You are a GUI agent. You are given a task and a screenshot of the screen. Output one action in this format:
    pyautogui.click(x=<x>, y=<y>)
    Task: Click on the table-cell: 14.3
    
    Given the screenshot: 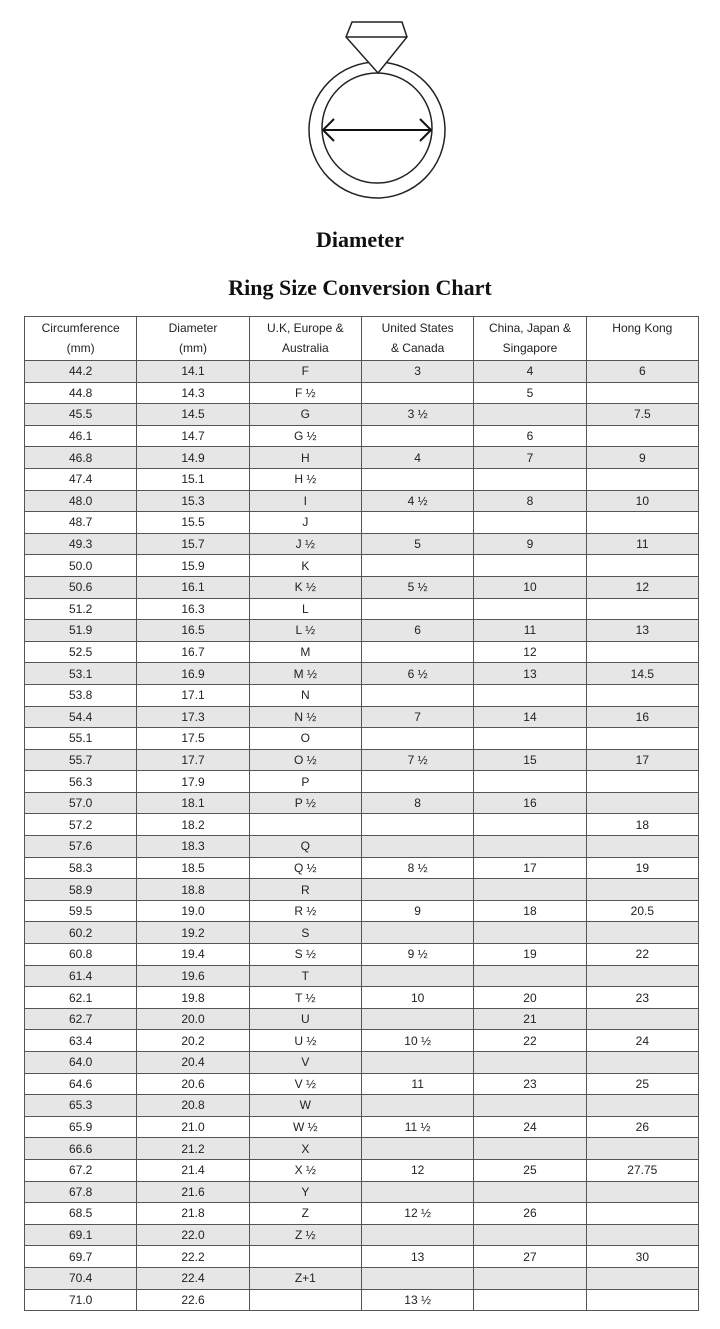 What is the action you would take?
    pyautogui.click(x=193, y=393)
    